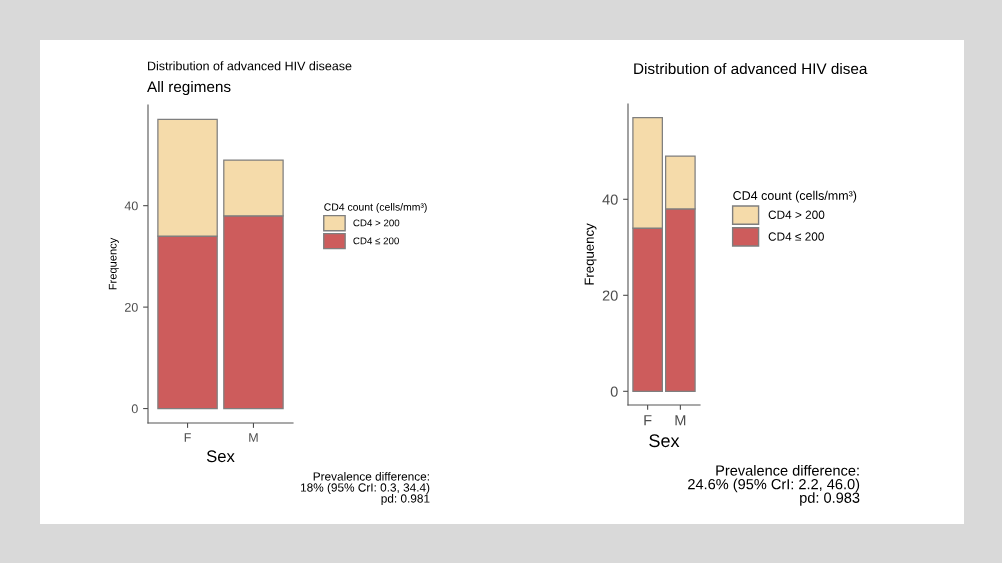 The image size is (1002, 563). Describe the element at coordinates (751, 68) in the screenshot. I see `text: Distribution of advanced HIV disea` at that location.